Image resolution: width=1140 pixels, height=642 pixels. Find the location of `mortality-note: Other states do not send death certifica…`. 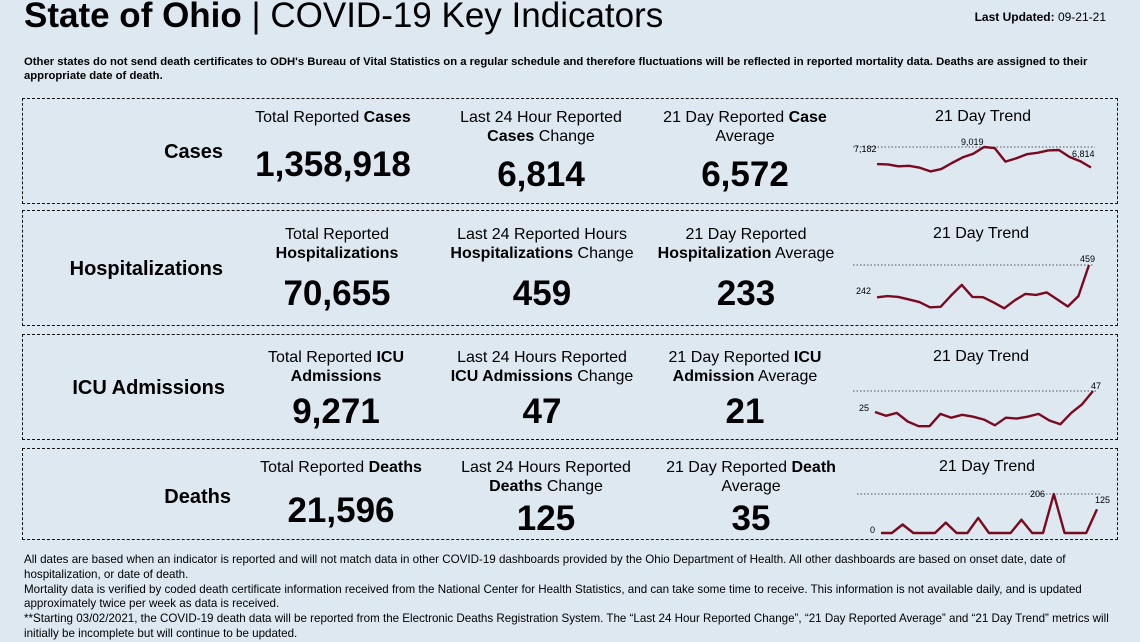

mortality-note: Other states do not send death certifica… is located at coordinates (556, 69).